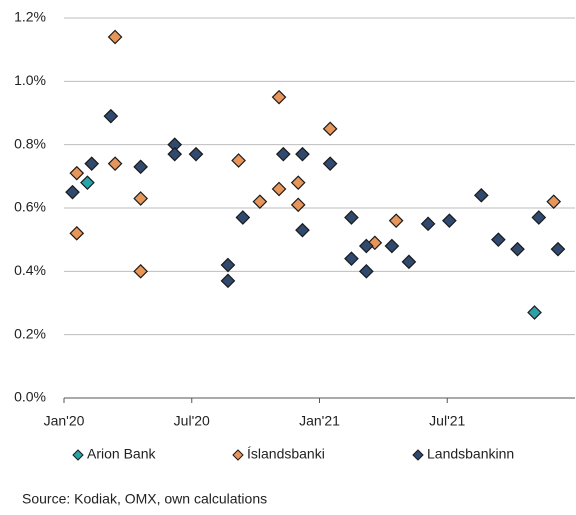 The width and height of the screenshot is (576, 515). Describe the element at coordinates (64, 421) in the screenshot. I see `x-tick-label: Jan'20` at that location.